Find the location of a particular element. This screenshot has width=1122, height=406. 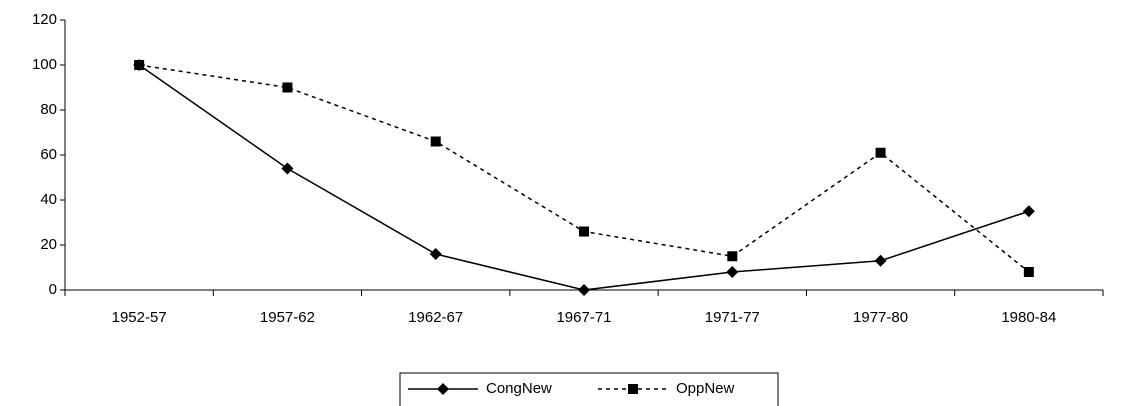

x-tick-label: 1962-67 is located at coordinates (435, 317).